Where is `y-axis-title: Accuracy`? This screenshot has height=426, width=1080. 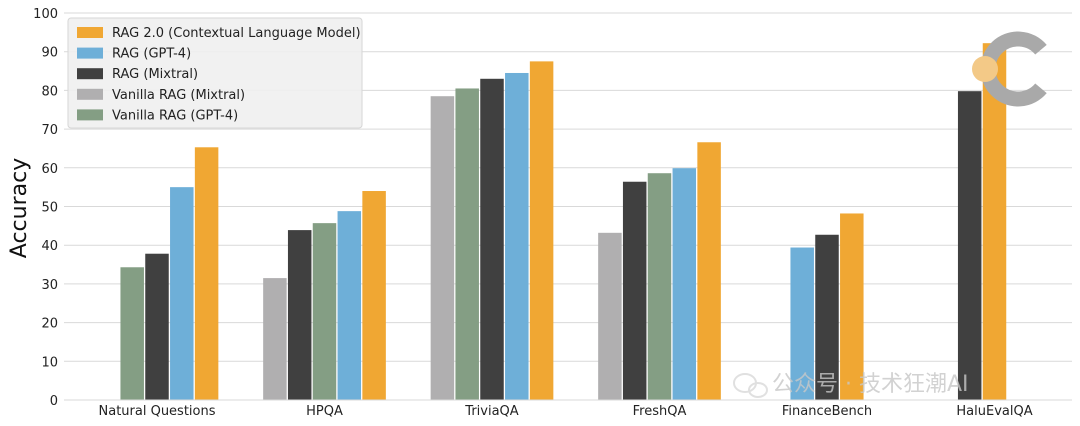
y-axis-title: Accuracy is located at coordinates (19, 208).